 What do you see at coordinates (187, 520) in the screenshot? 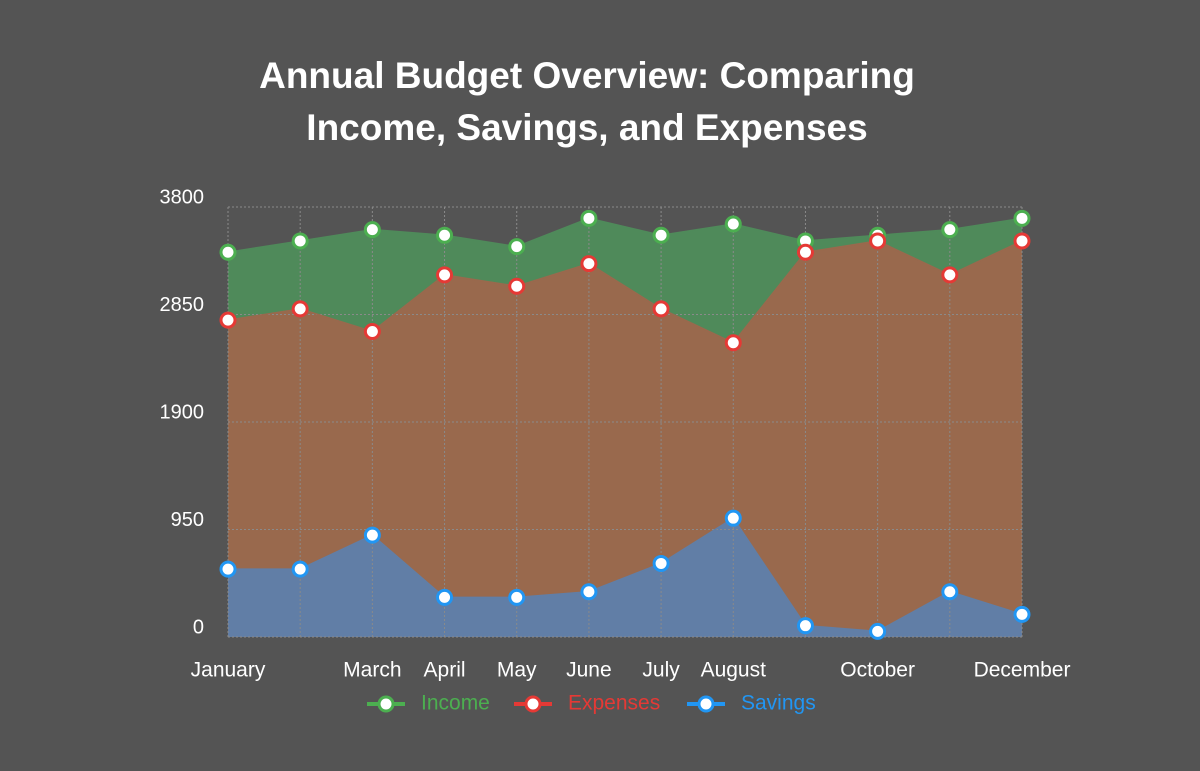
I see `y-tick-label: 950` at bounding box center [187, 520].